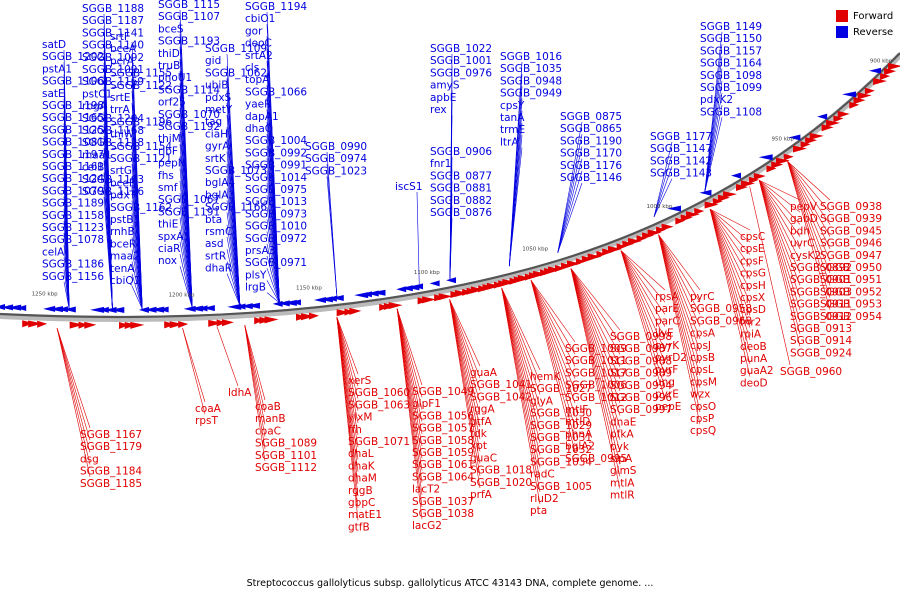 Image resolution: width=900 pixels, height=600 pixels. Describe the element at coordinates (168, 225) in the screenshot. I see `reverse-gene-label: thiE` at that location.